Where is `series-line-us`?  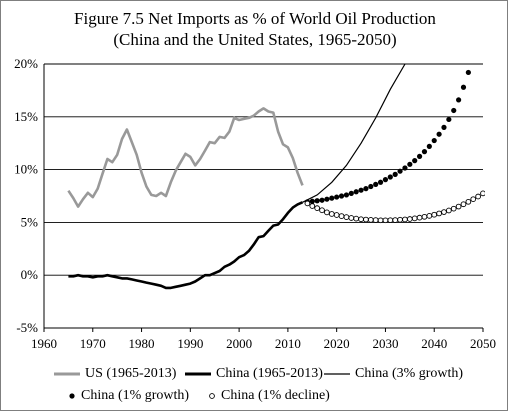
series-line-us is located at coordinates (185, 157).